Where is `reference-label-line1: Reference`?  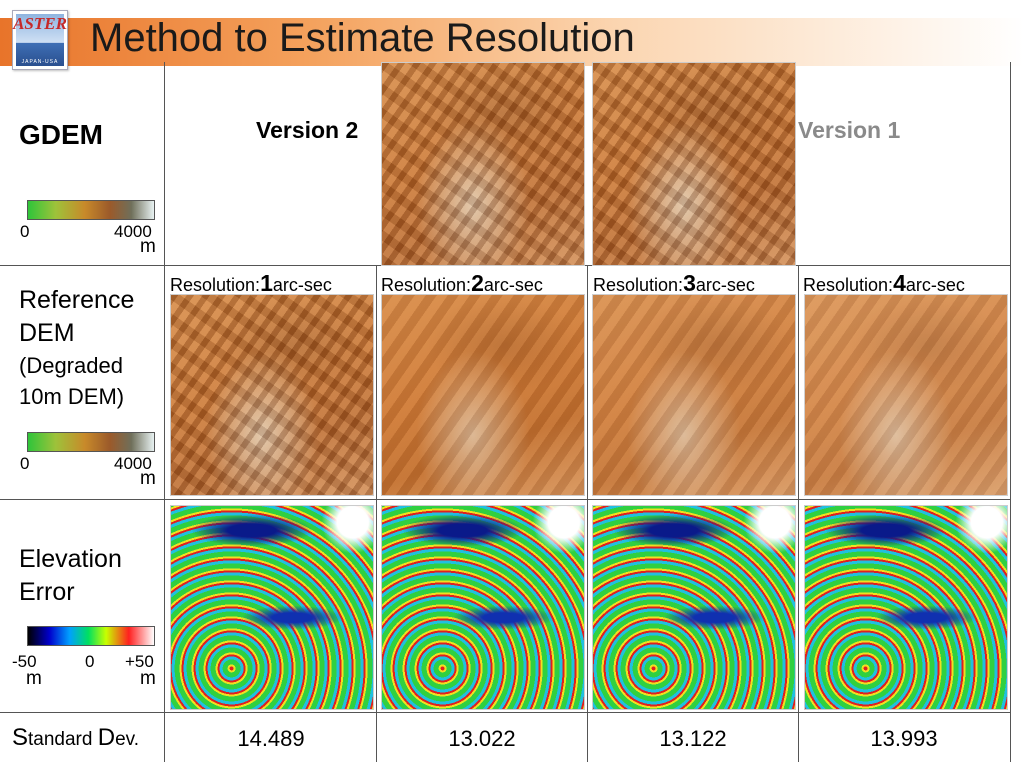 reference-label-line1: Reference is located at coordinates (77, 300).